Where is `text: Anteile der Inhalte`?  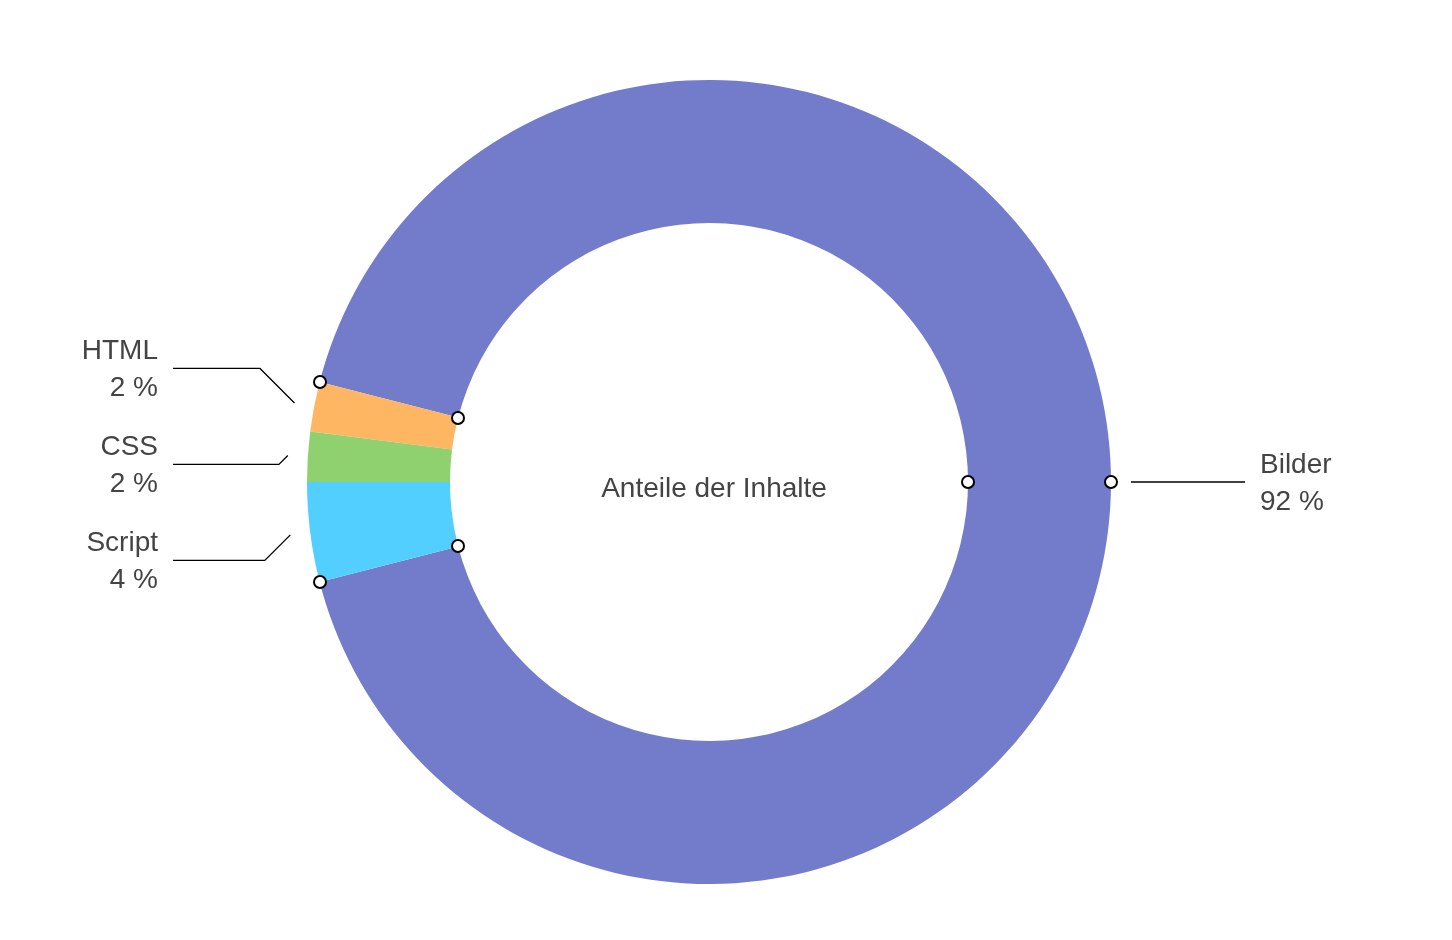 text: Anteile der Inhalte is located at coordinates (714, 487).